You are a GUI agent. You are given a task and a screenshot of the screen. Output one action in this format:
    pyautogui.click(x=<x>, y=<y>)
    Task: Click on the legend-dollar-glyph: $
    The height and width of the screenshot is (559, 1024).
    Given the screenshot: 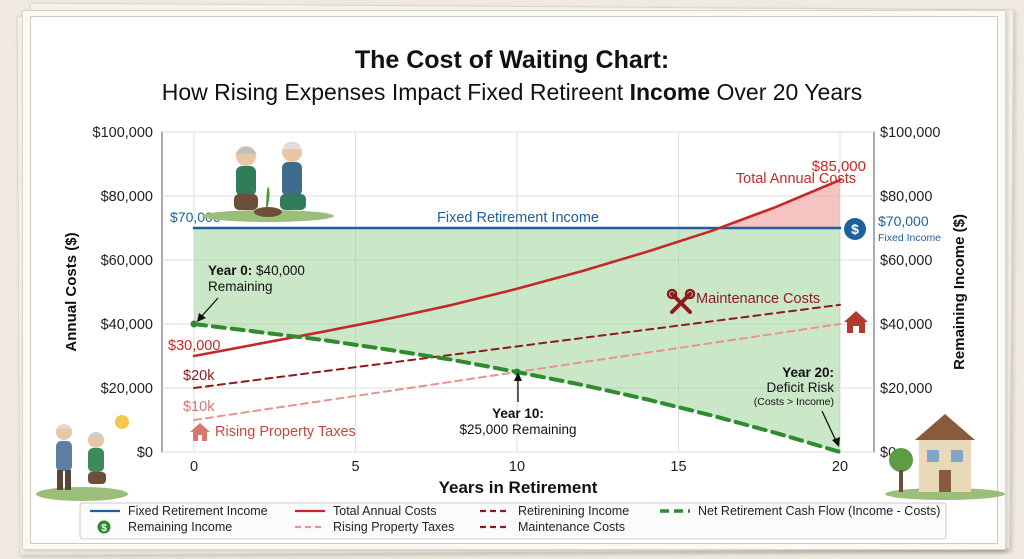 What is the action you would take?
    pyautogui.click(x=104, y=528)
    